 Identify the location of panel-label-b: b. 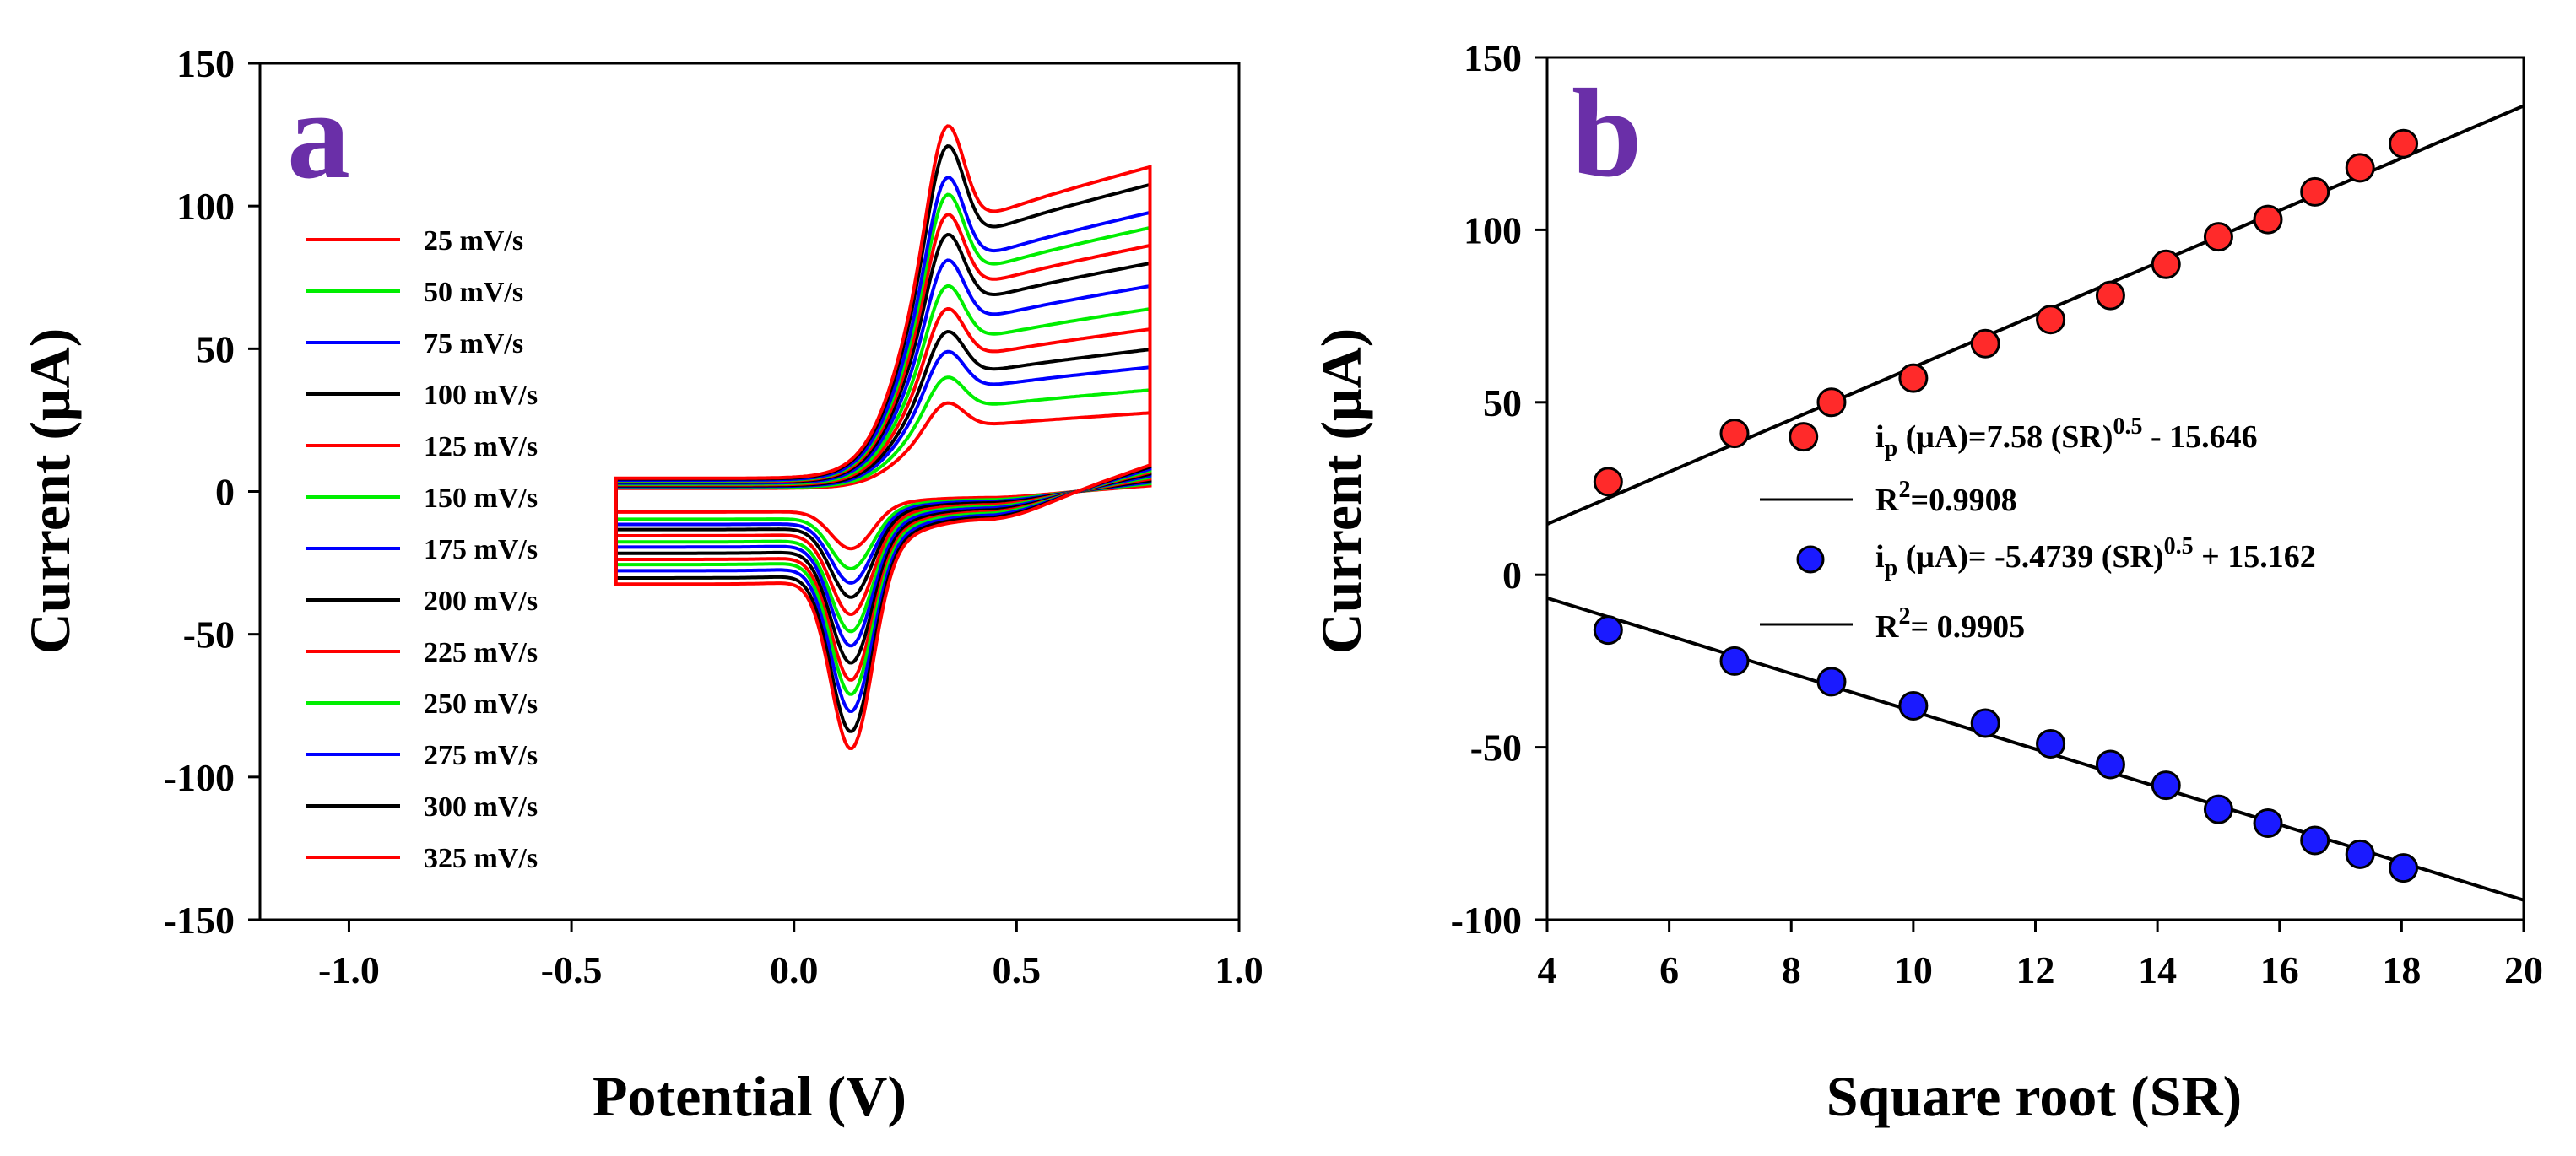
(1607, 133).